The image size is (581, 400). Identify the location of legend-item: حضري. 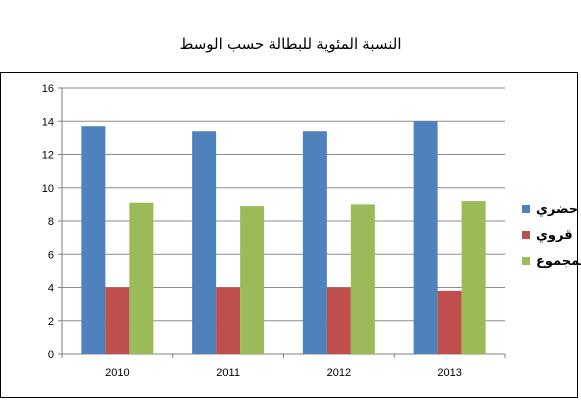
(551, 209).